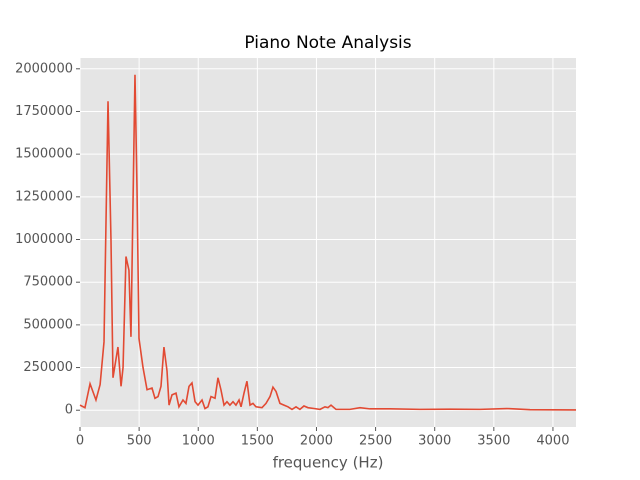 The image size is (640, 480). What do you see at coordinates (493, 441) in the screenshot?
I see `x-tick-label: 3500` at bounding box center [493, 441].